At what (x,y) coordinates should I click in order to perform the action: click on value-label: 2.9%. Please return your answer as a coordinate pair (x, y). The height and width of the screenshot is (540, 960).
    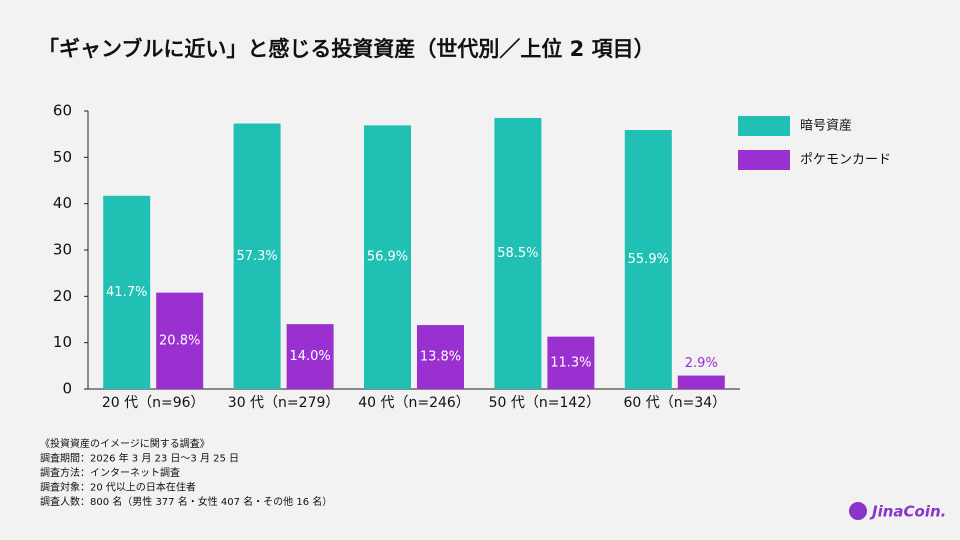
    Looking at the image, I should click on (701, 363).